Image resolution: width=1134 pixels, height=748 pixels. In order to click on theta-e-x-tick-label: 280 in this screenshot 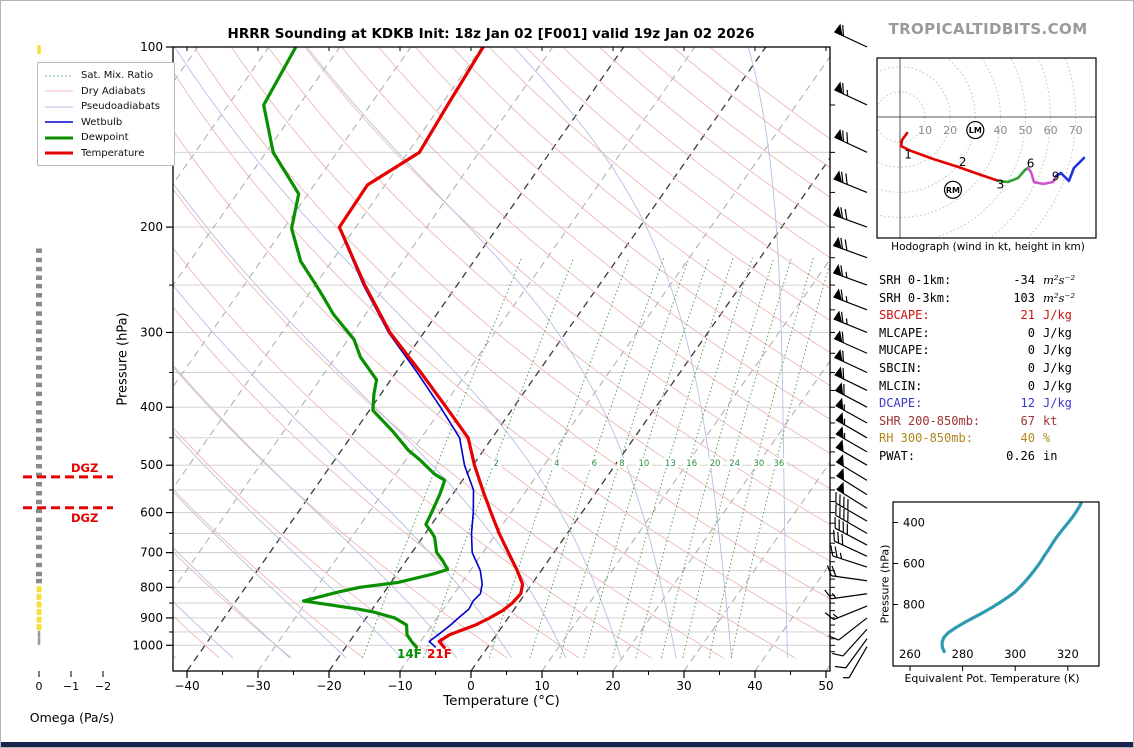, I will do `click(963, 654)`.